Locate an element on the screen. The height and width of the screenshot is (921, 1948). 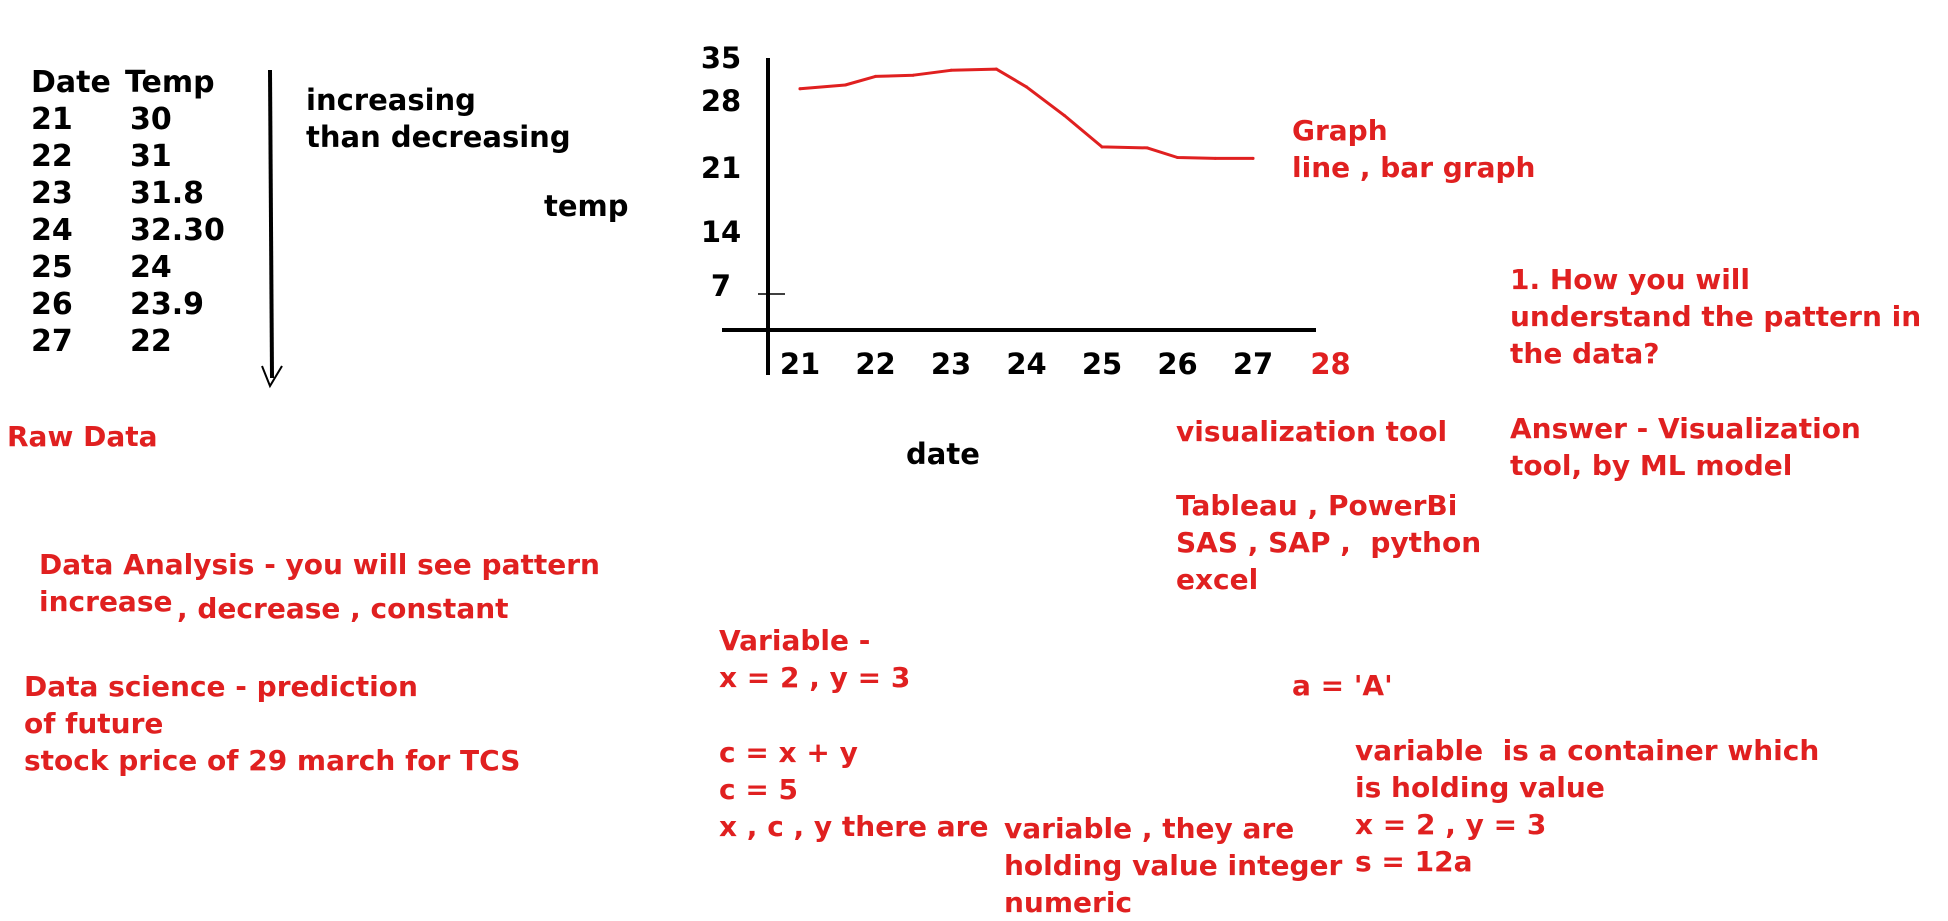
trend-note-line: increasing is located at coordinates (391, 100).